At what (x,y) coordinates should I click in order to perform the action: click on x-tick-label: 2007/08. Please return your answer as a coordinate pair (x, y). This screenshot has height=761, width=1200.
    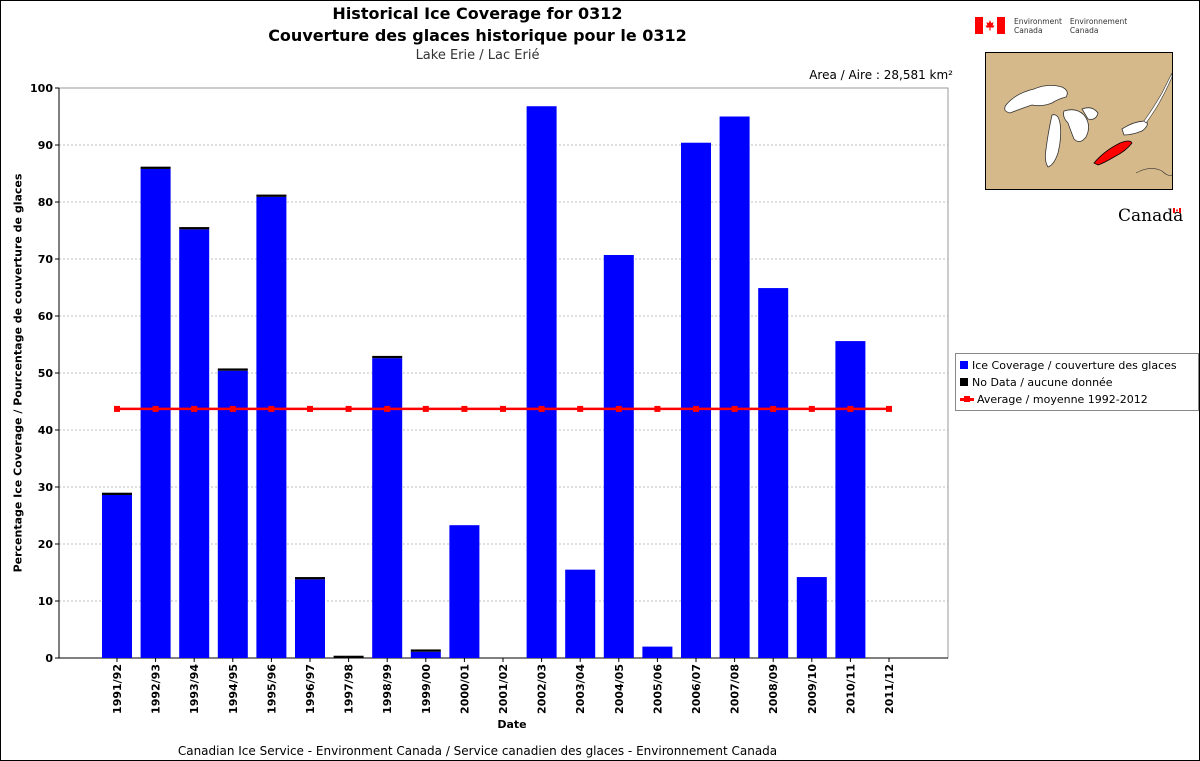
    Looking at the image, I should click on (735, 689).